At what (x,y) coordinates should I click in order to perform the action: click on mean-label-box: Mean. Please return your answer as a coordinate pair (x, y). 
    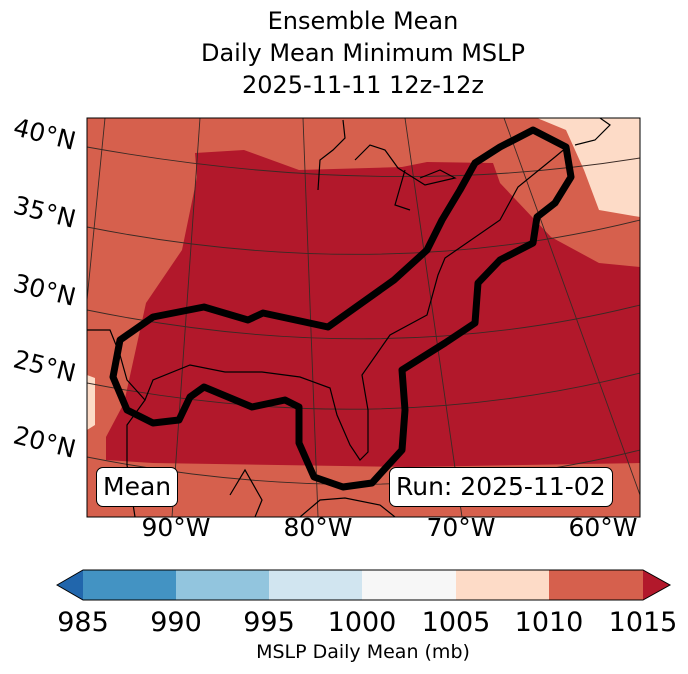
    Looking at the image, I should click on (137, 487).